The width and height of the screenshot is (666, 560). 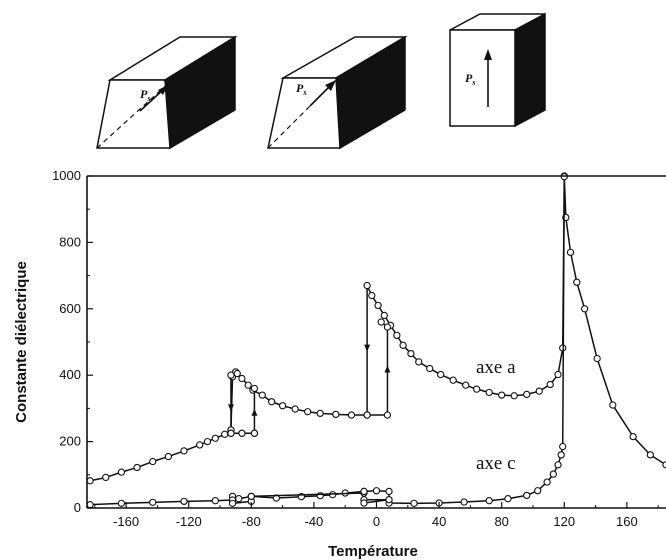 I want to click on series-label-axe-a: axe a, so click(x=496, y=367).